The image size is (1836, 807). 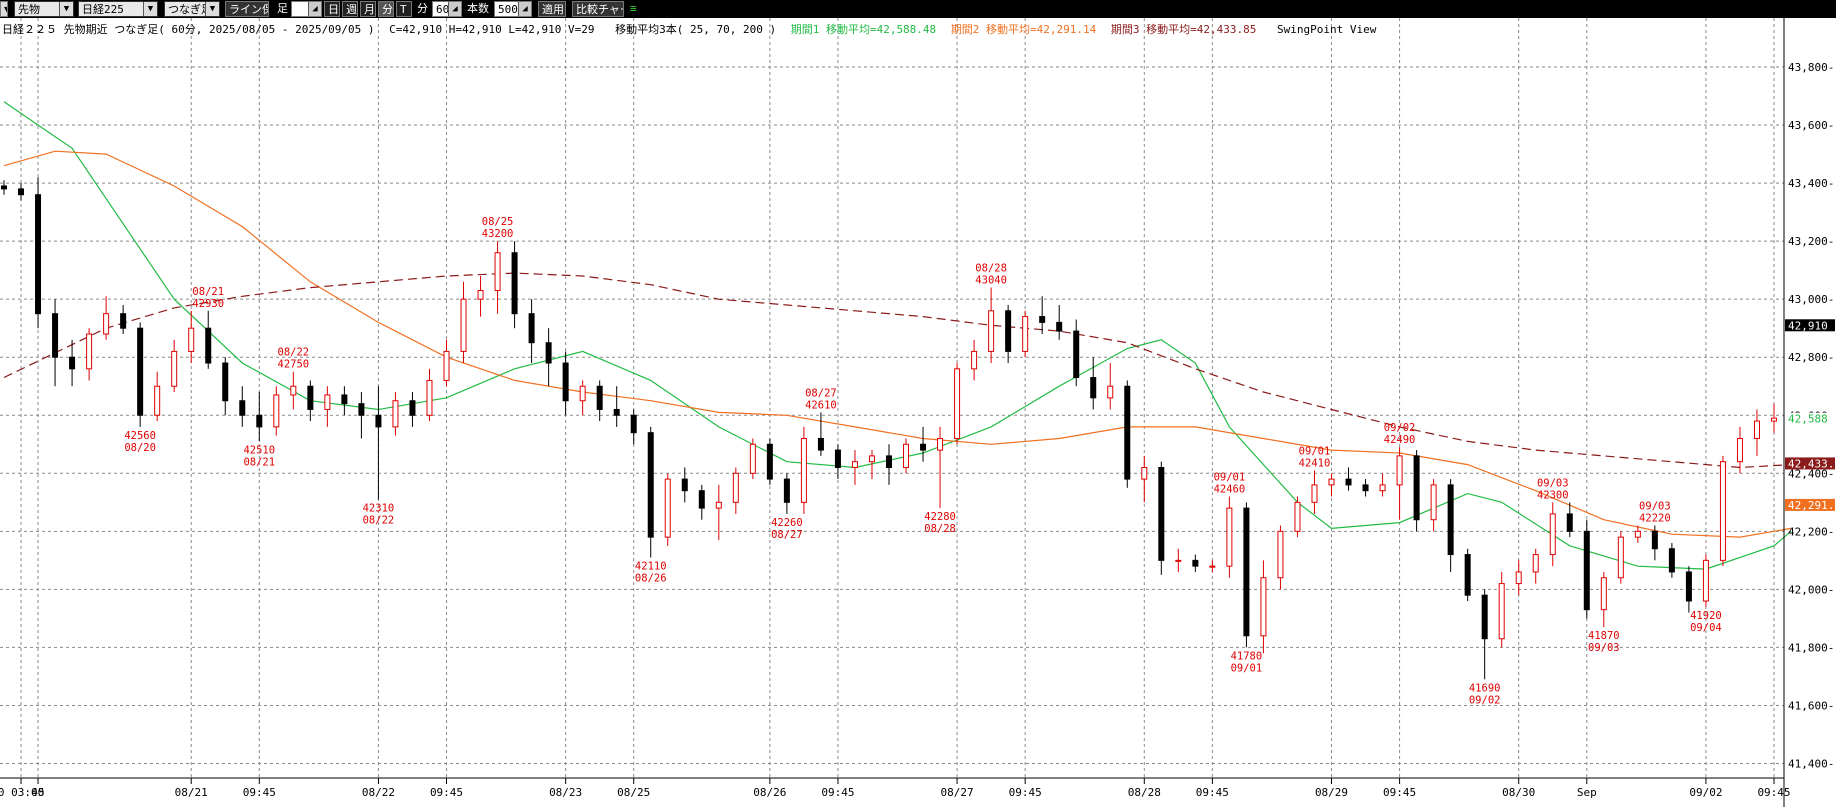 I want to click on symbol-select: 日経225 ▼, so click(x=118, y=9).